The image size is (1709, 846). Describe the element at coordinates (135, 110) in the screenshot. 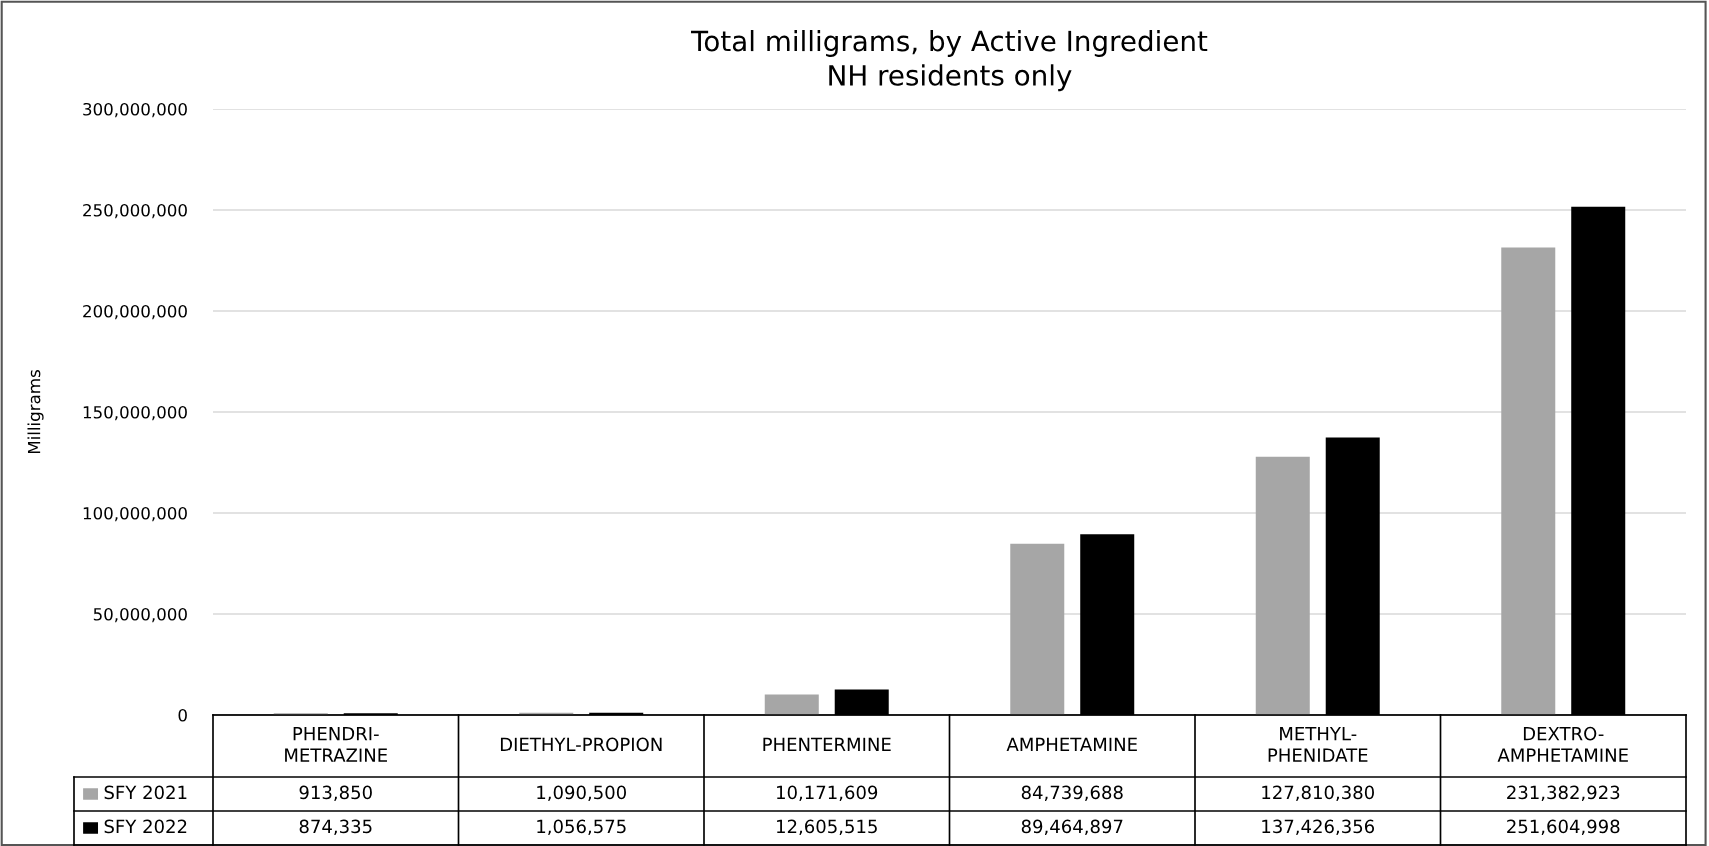

I see `y-tick-label: 300,000,000` at that location.